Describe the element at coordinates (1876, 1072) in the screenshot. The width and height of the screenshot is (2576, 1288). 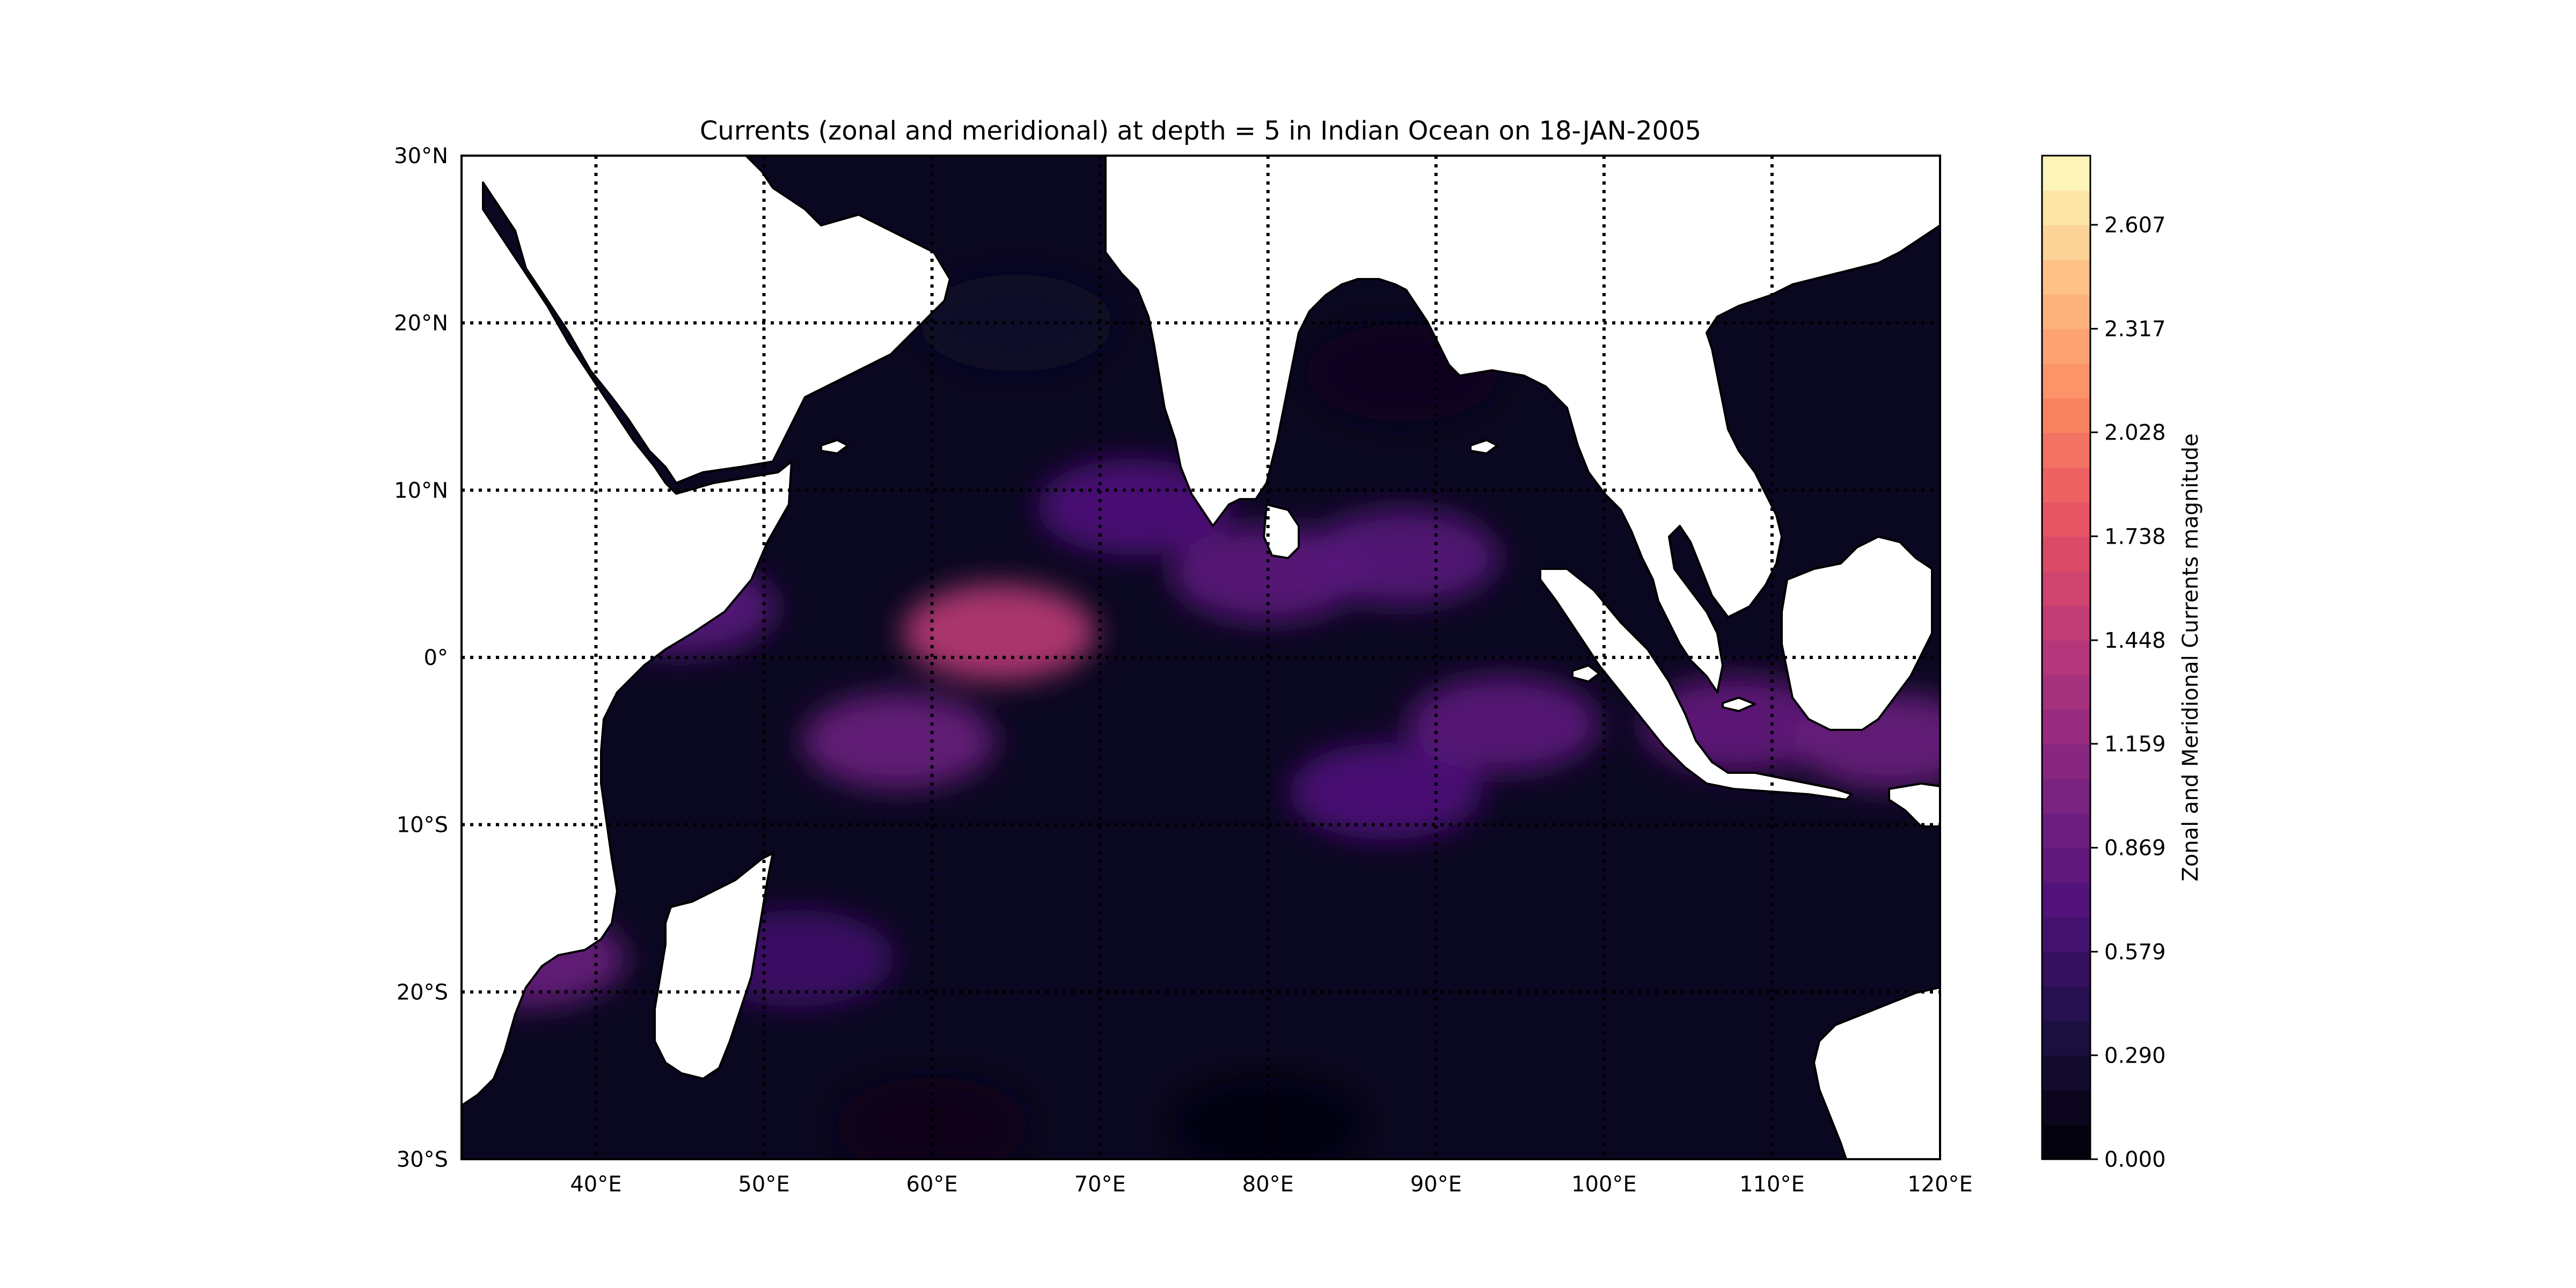
I see `australia` at that location.